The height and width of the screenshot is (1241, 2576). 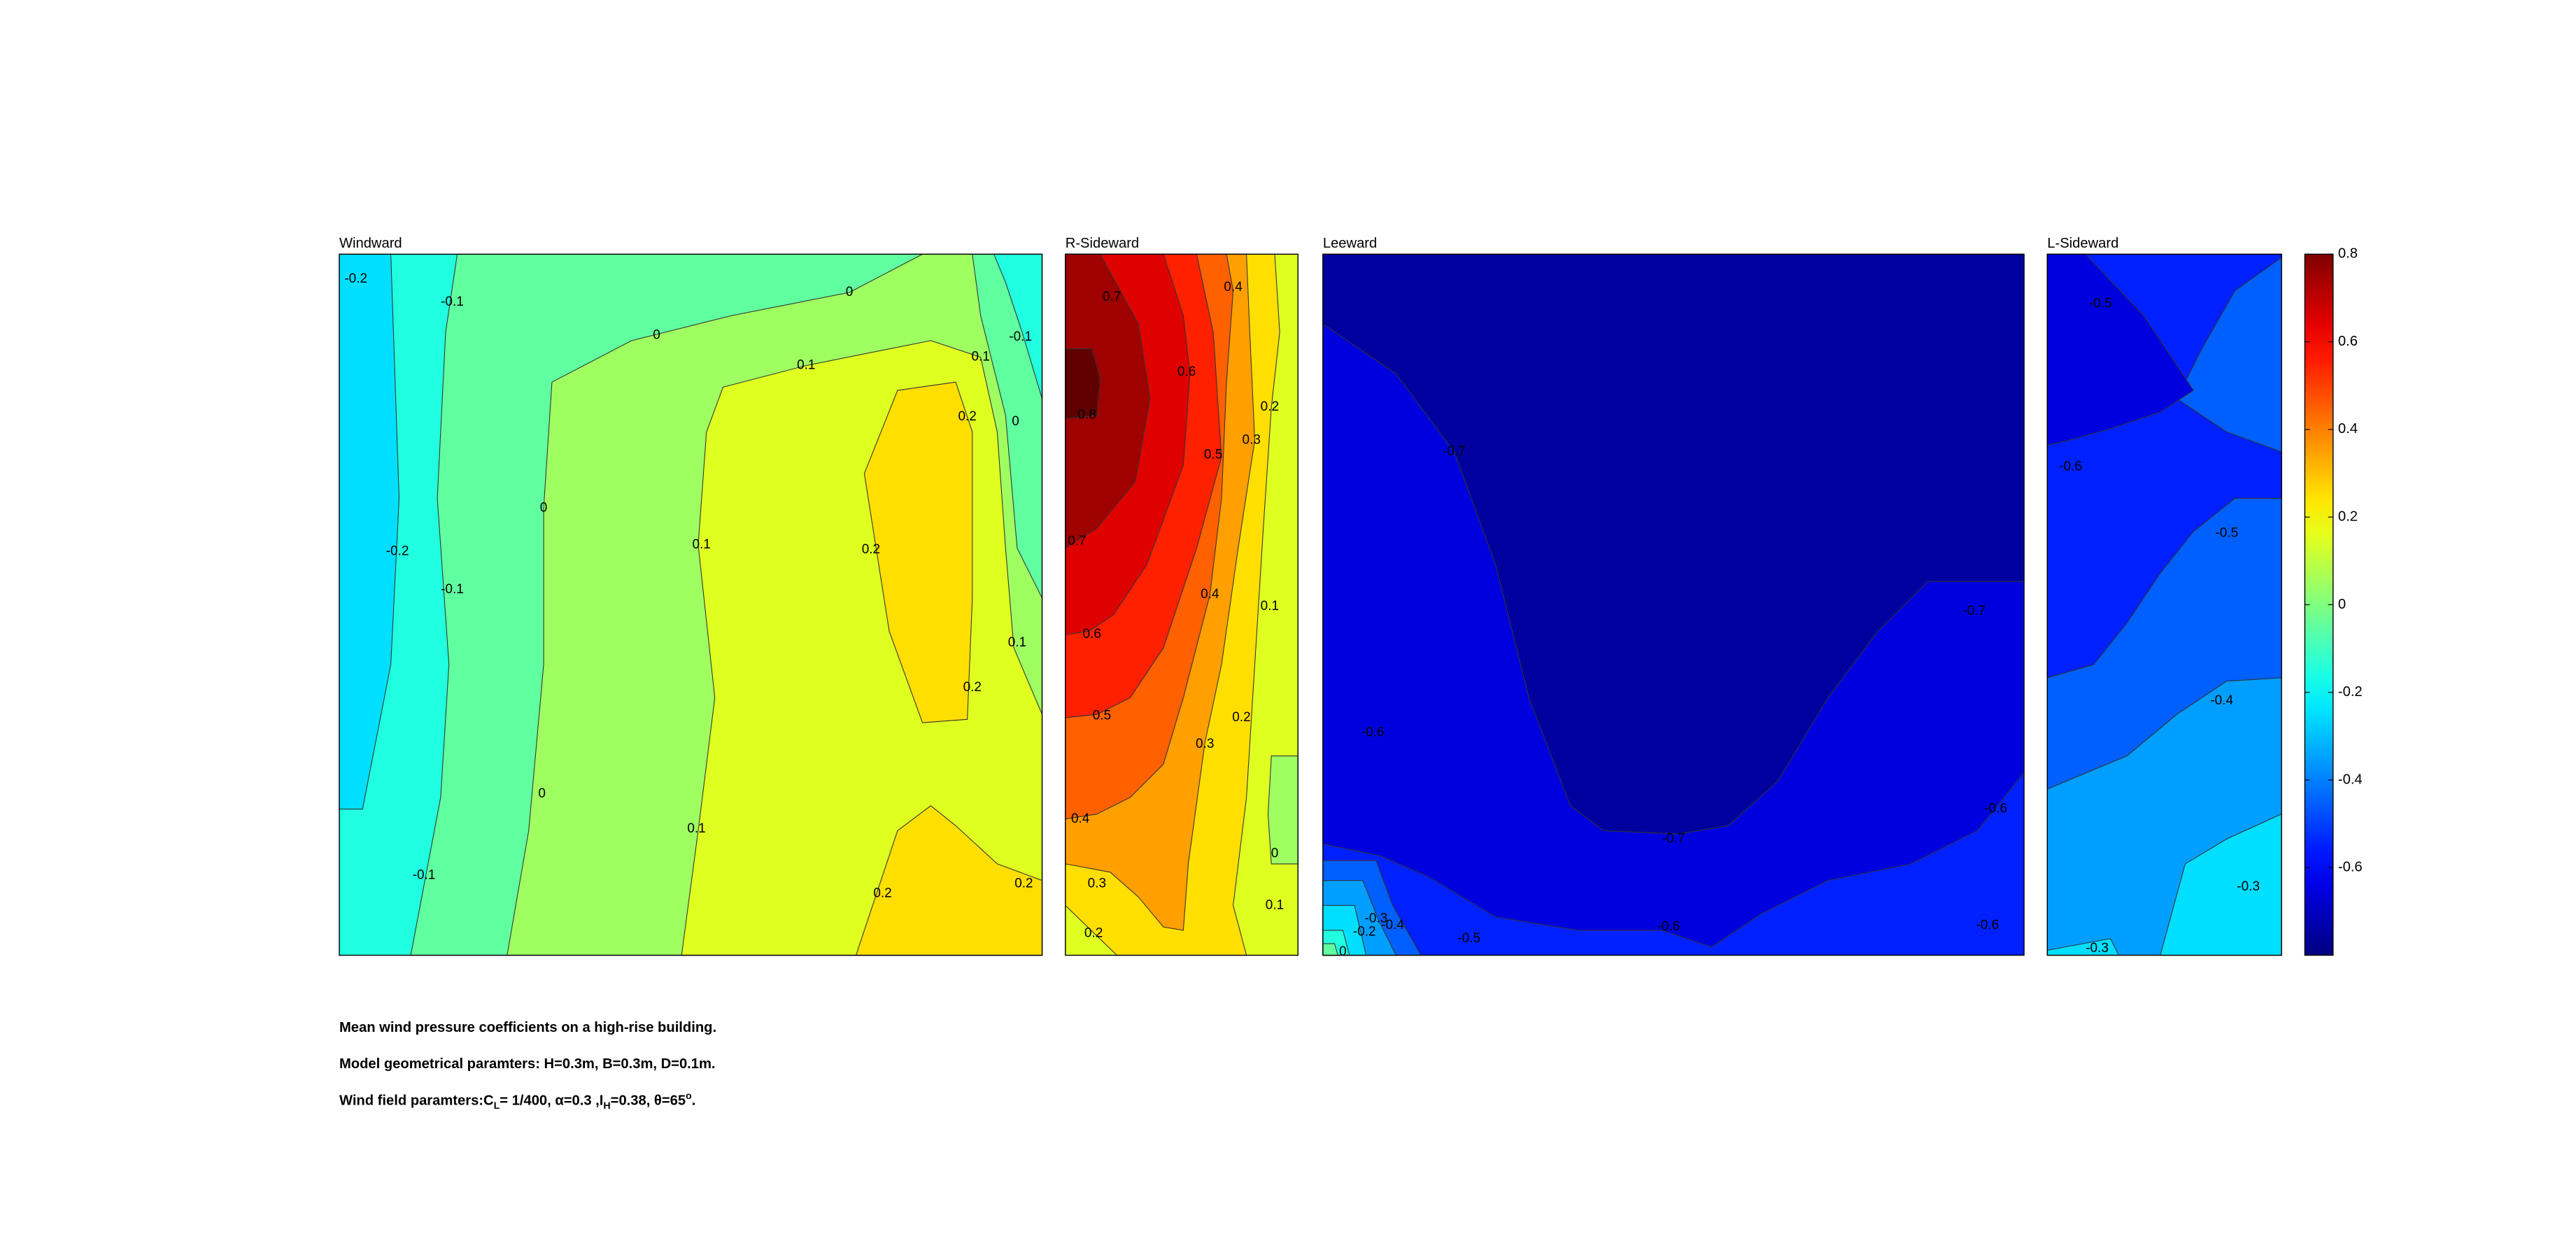 I want to click on caption-part: ., so click(x=694, y=1100).